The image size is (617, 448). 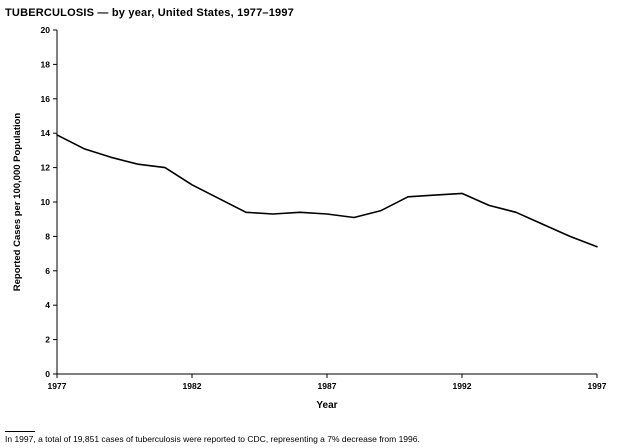 What do you see at coordinates (47, 340) in the screenshot?
I see `y-tick-label: 2` at bounding box center [47, 340].